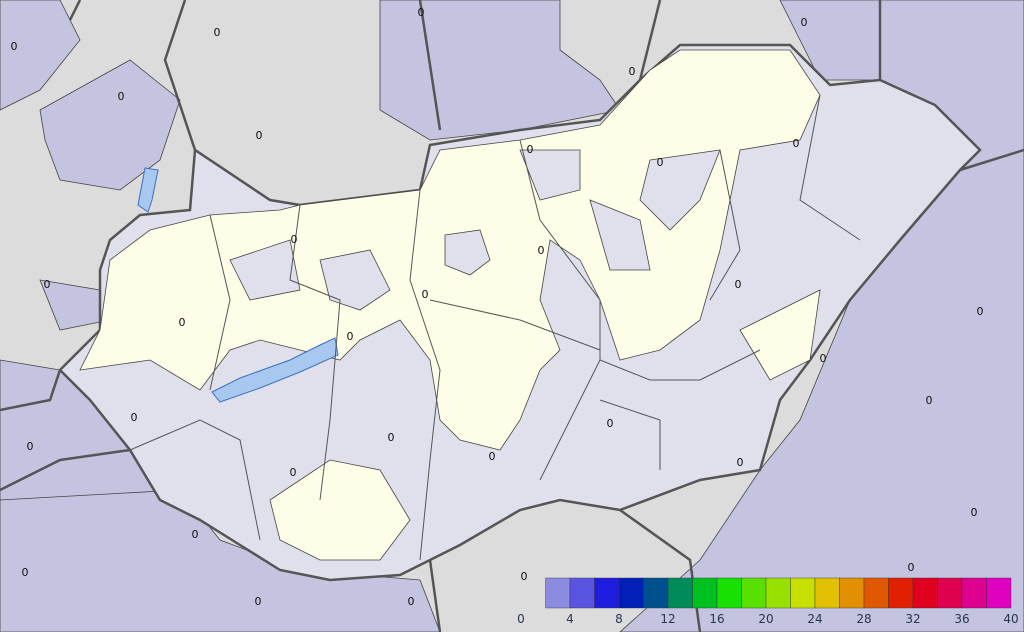 This screenshot has width=1024, height=632. What do you see at coordinates (716, 619) in the screenshot?
I see `legend-tick-label: 16` at bounding box center [716, 619].